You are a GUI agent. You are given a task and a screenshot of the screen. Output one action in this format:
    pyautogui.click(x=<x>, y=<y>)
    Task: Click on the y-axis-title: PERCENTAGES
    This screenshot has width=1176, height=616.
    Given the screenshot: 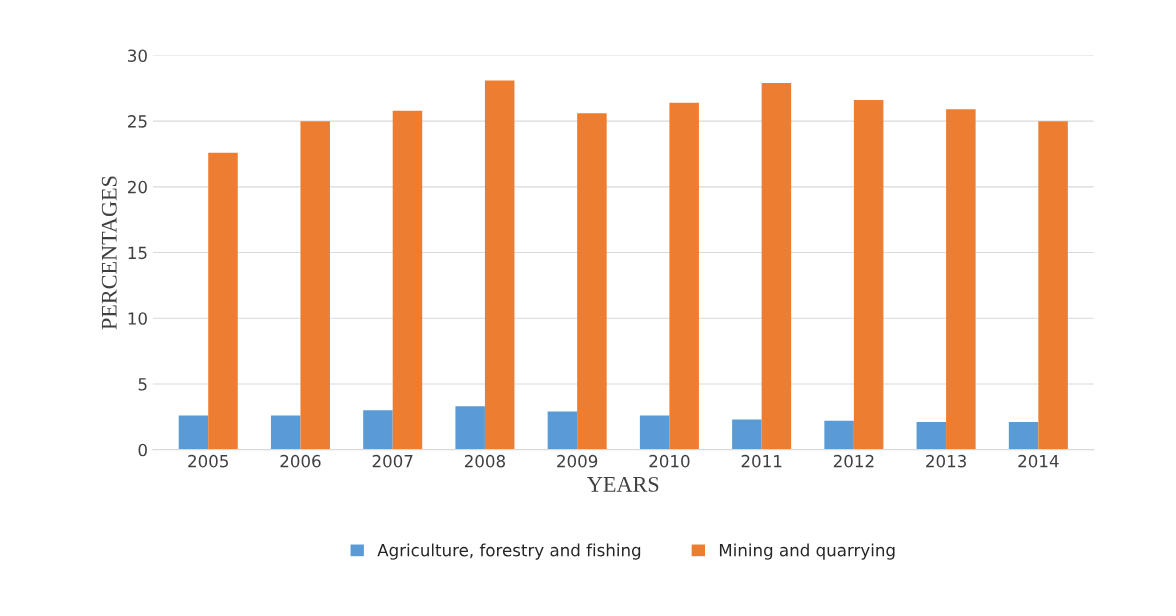 What is the action you would take?
    pyautogui.click(x=109, y=253)
    